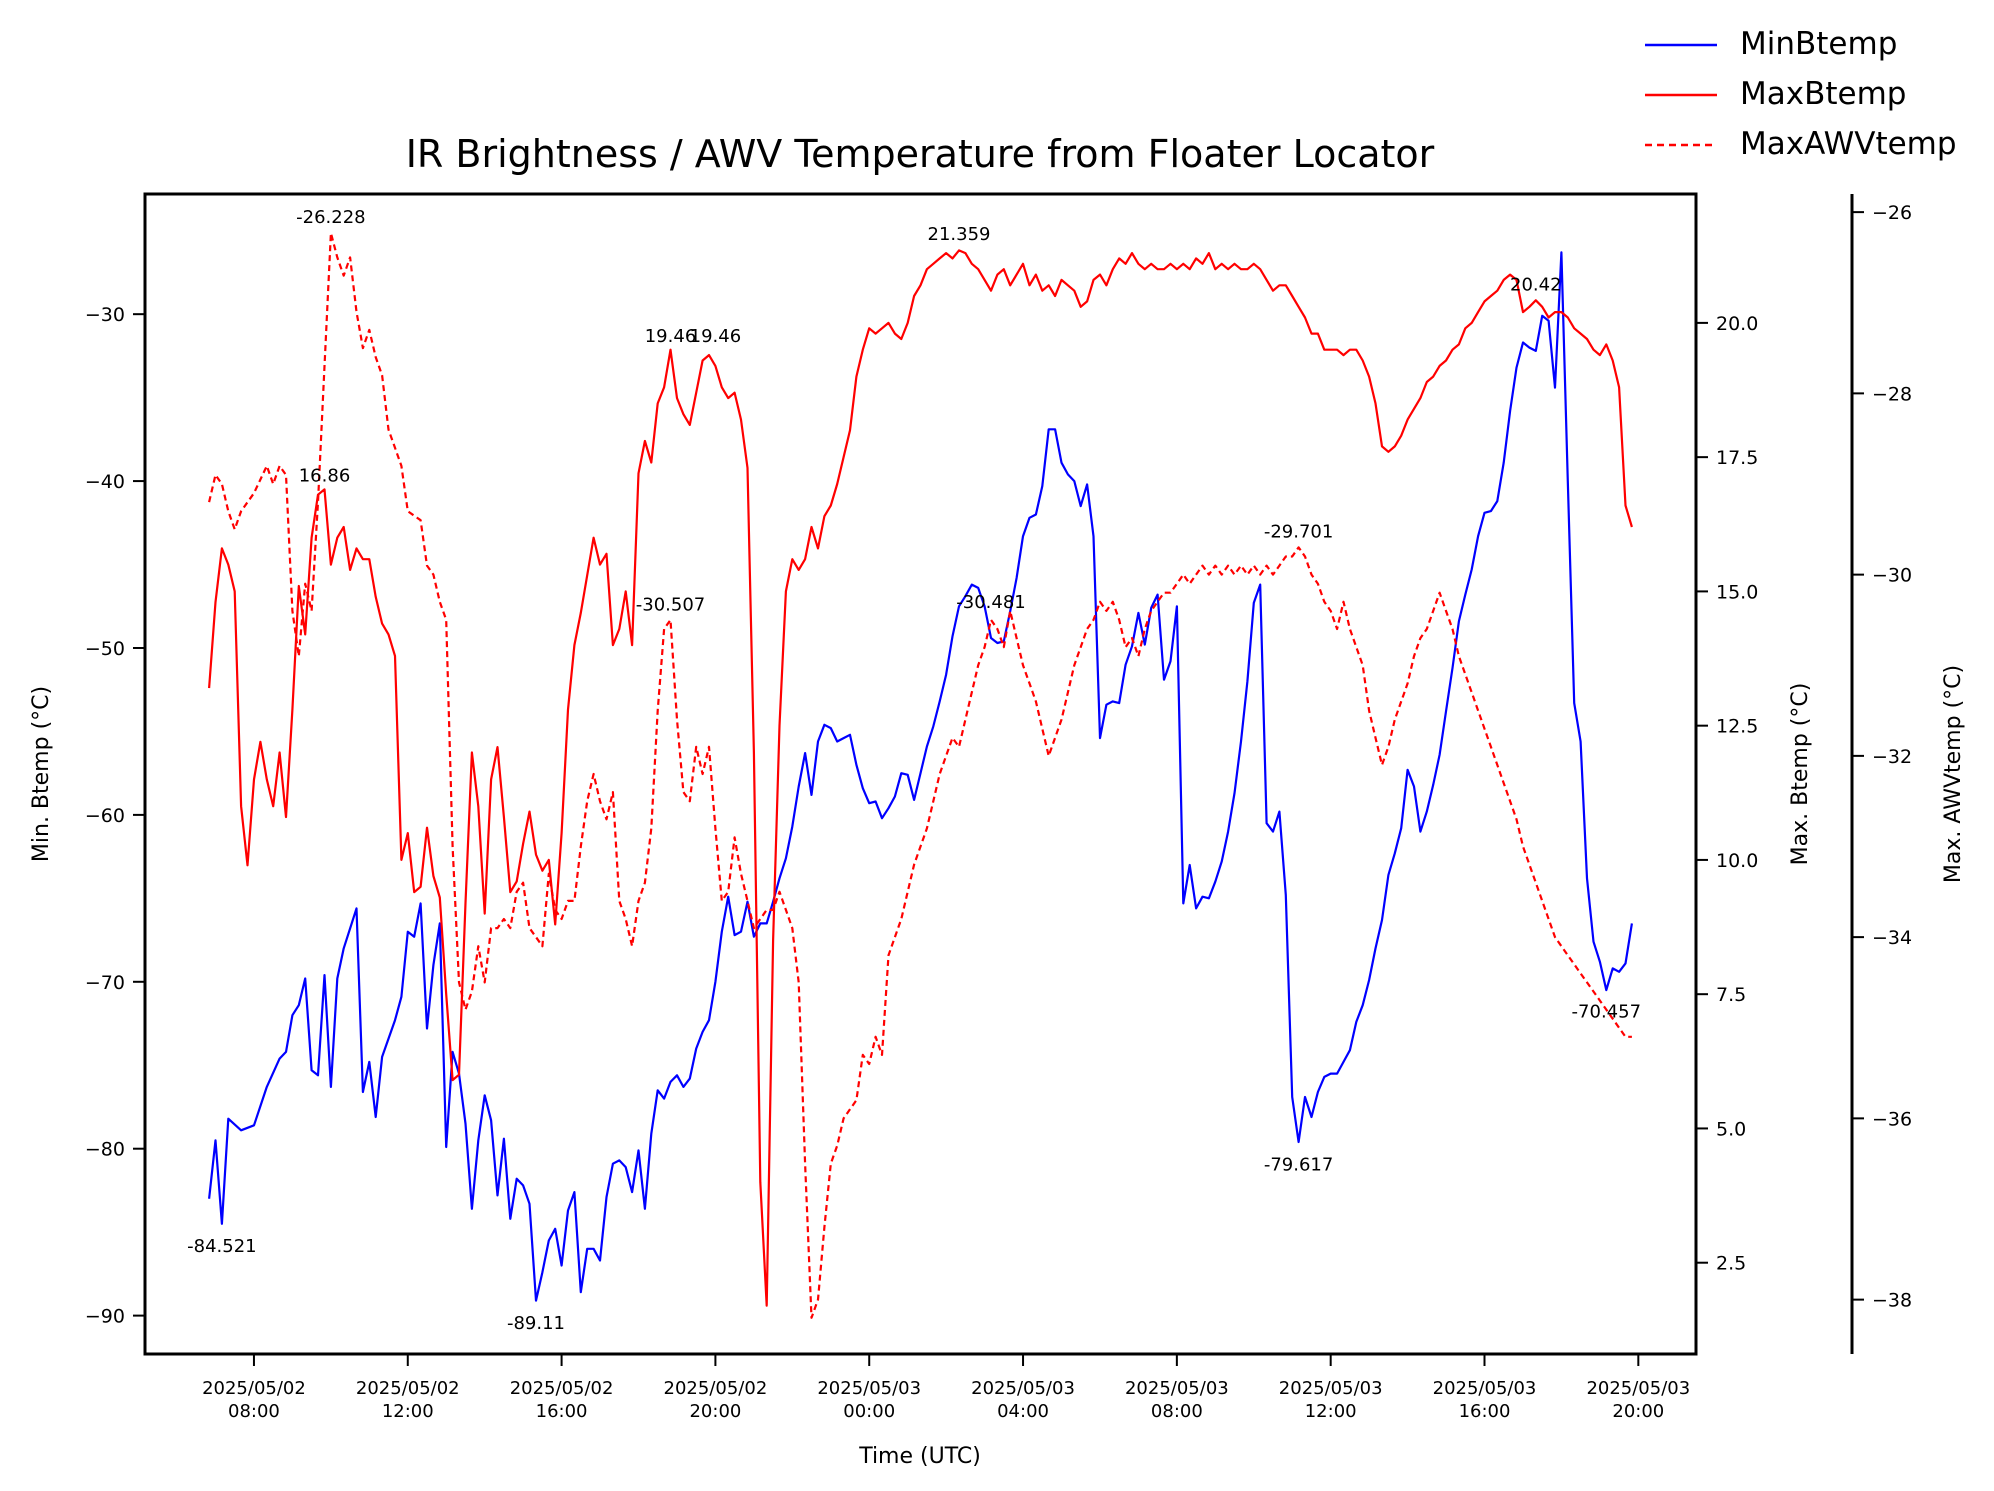 This screenshot has width=1994, height=1491. What do you see at coordinates (1892, 576) in the screenshot?
I see `y-right2-tick-label: −30` at bounding box center [1892, 576].